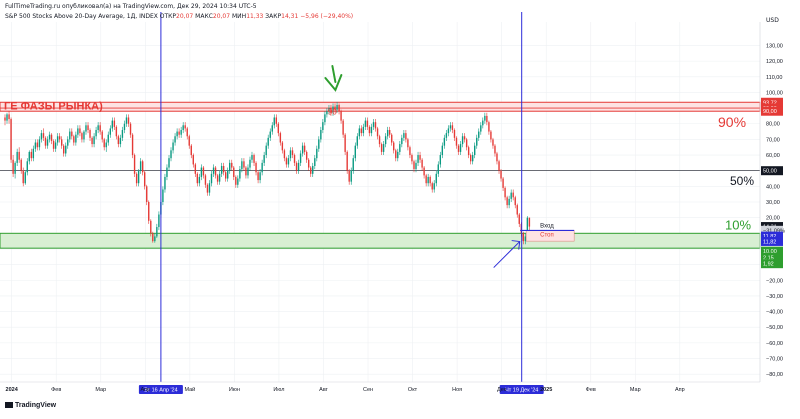 This screenshot has height=419, width=800. I want to click on x-tick-label: Июл, so click(278, 390).